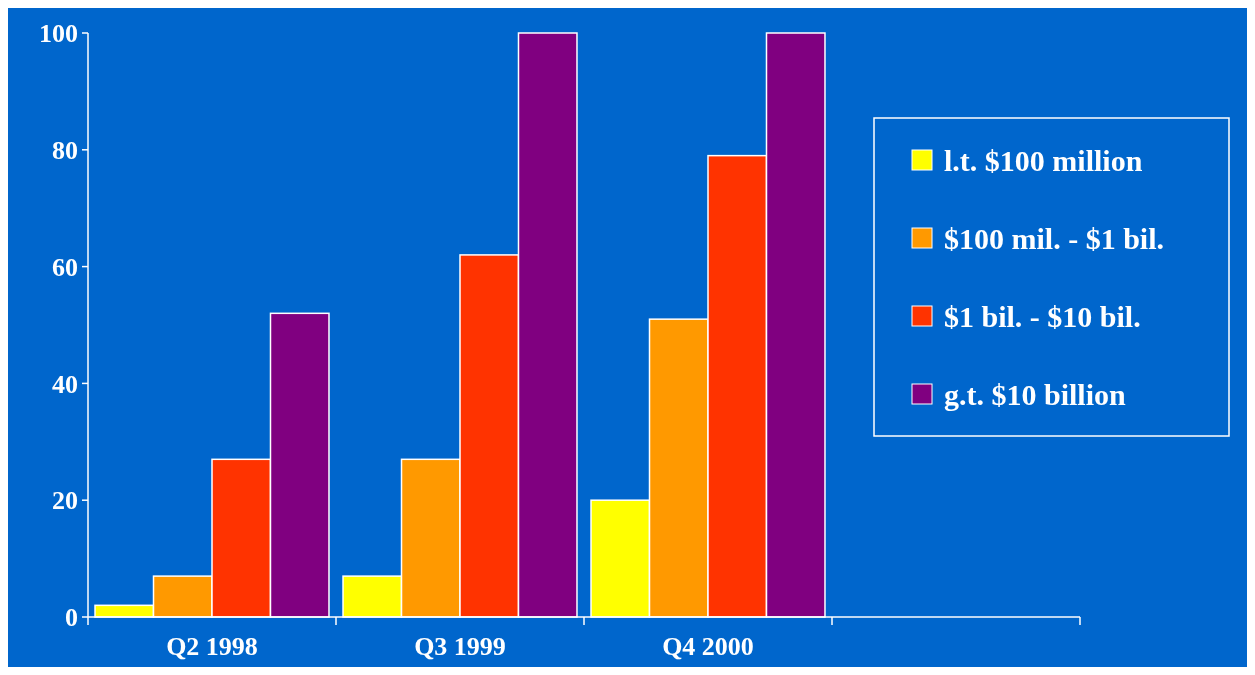  Describe the element at coordinates (71, 618) in the screenshot. I see `y-tick-label: 0` at that location.